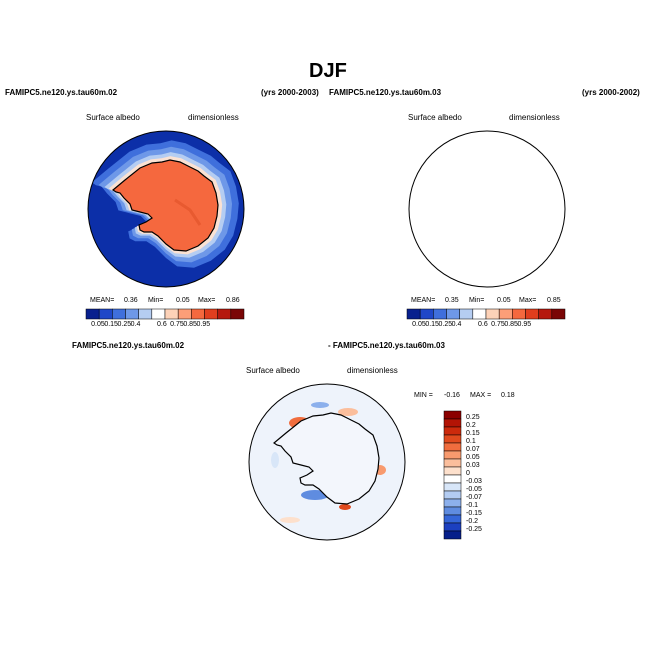 The image size is (654, 654). Describe the element at coordinates (471, 425) in the screenshot. I see `colorbar-tick-label: 0.2` at that location.